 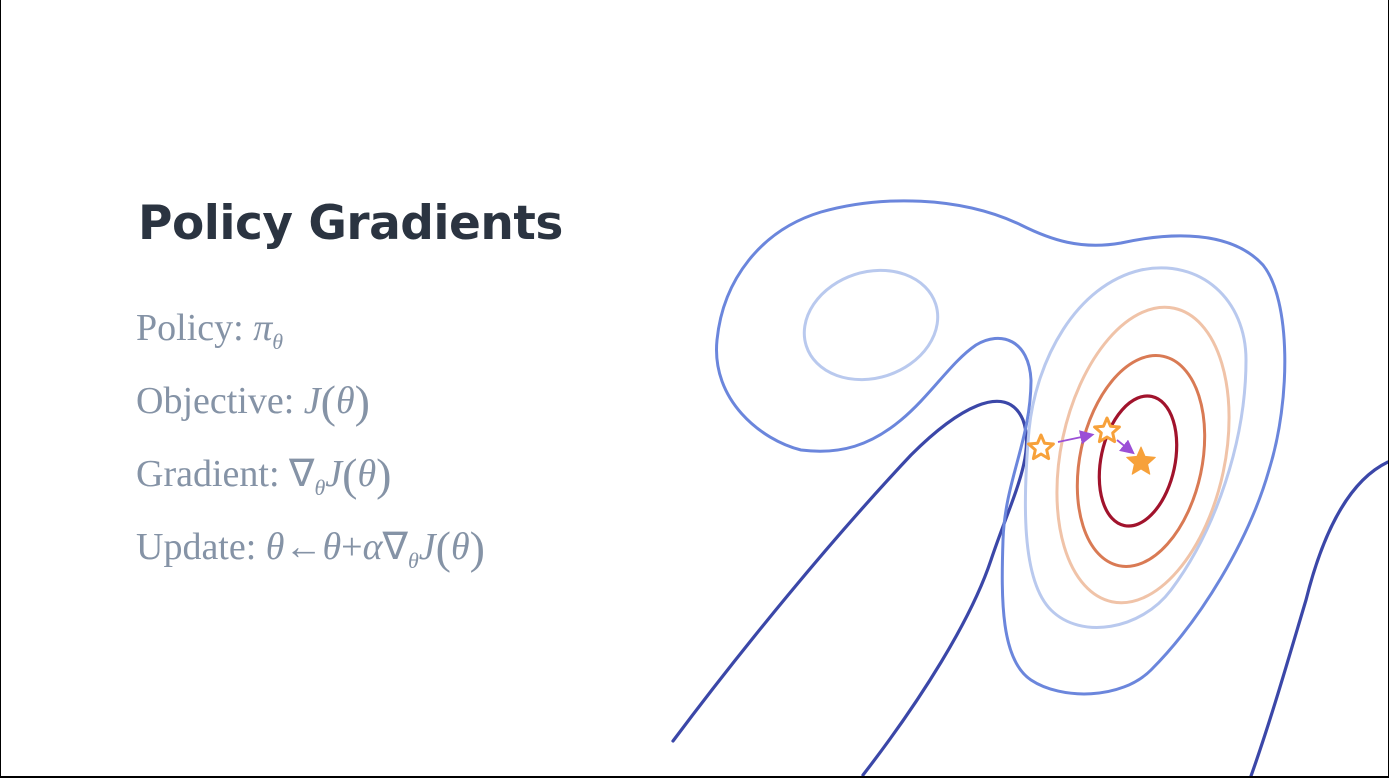 What do you see at coordinates (263, 328) in the screenshot?
I see `policy-symbol: π` at bounding box center [263, 328].